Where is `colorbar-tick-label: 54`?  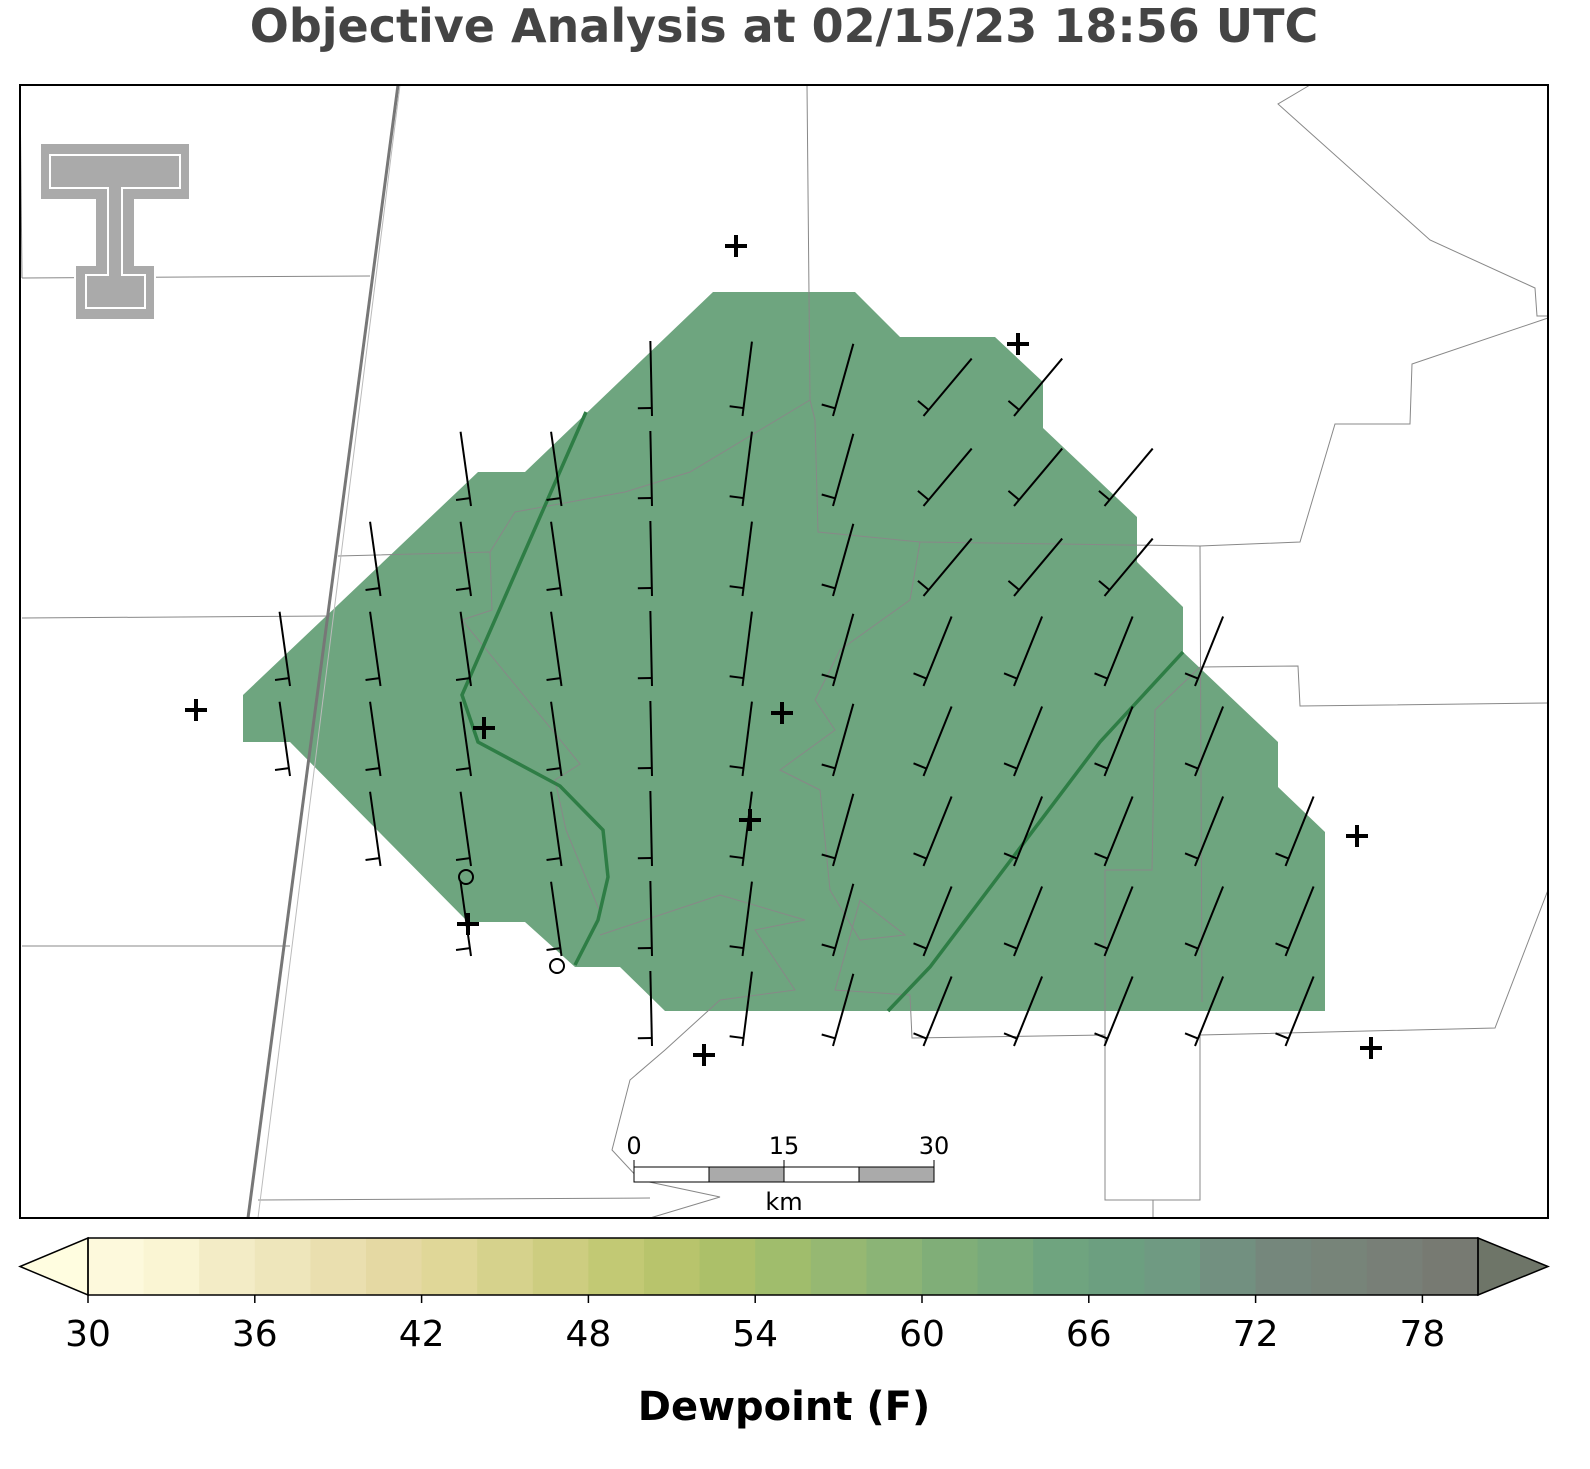
colorbar-tick-label: 54 is located at coordinates (755, 1334).